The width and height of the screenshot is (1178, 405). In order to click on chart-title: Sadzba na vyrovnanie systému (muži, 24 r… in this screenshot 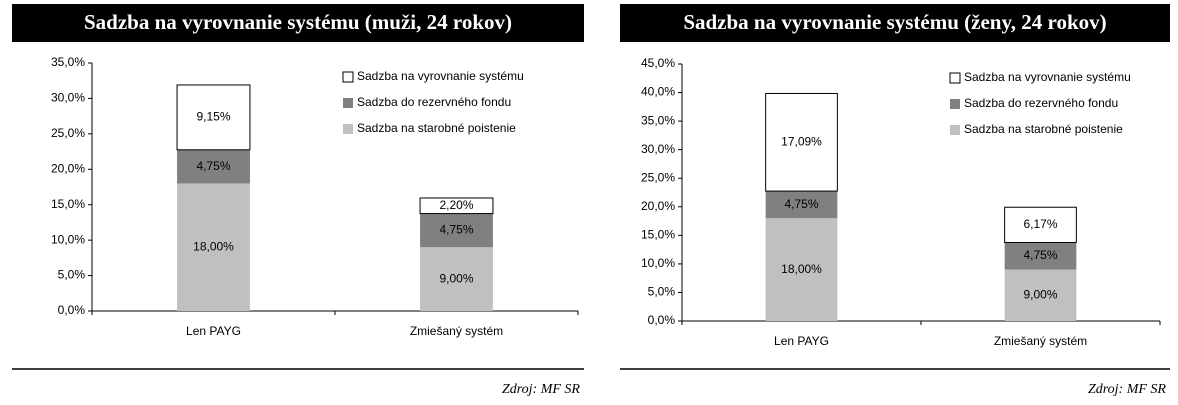, I will do `click(298, 22)`.